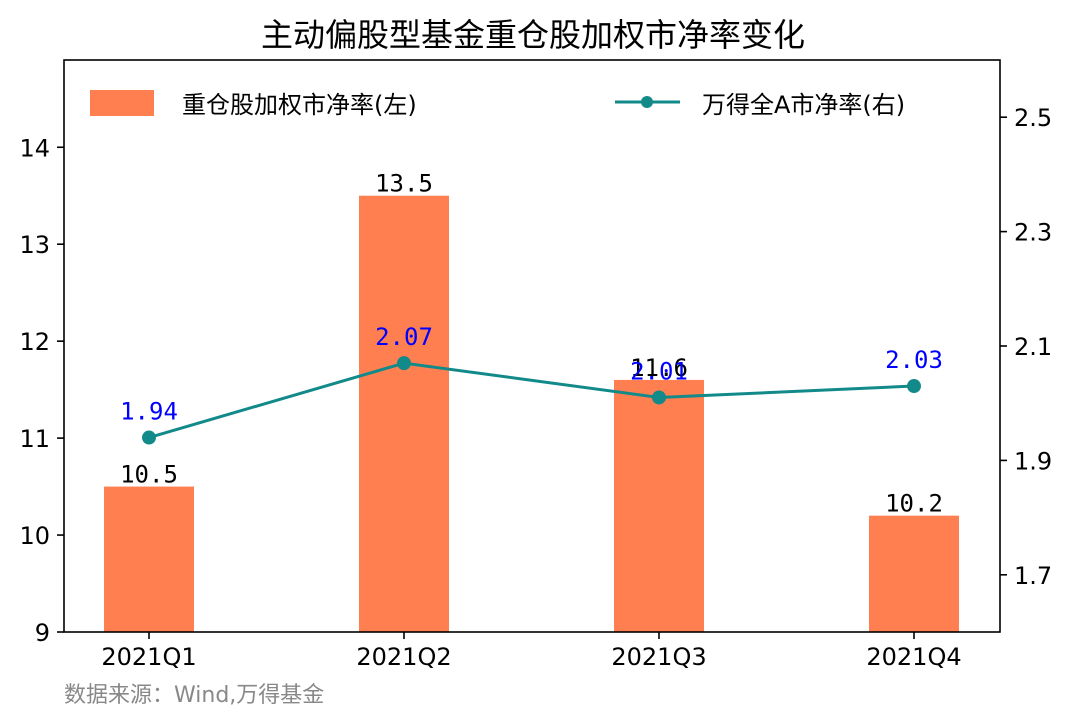 The height and width of the screenshot is (721, 1080). I want to click on left-tick-label: 13, so click(34, 245).